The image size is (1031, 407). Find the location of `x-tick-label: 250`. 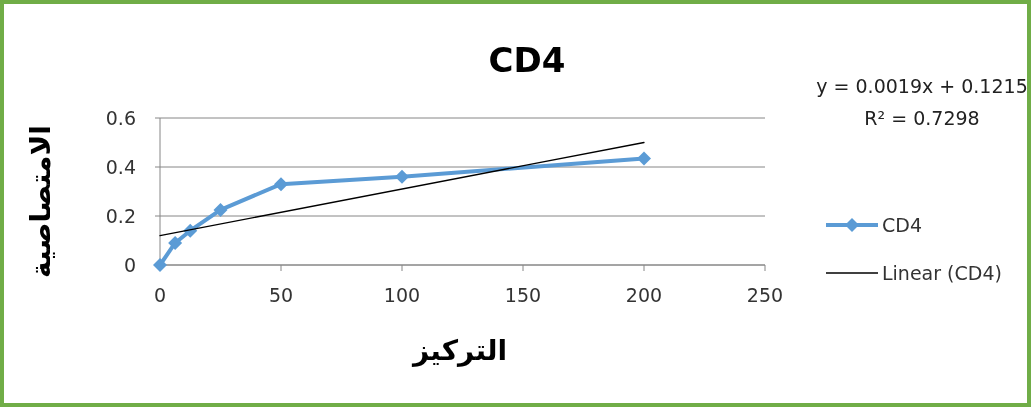

x-tick-label: 250 is located at coordinates (765, 295).